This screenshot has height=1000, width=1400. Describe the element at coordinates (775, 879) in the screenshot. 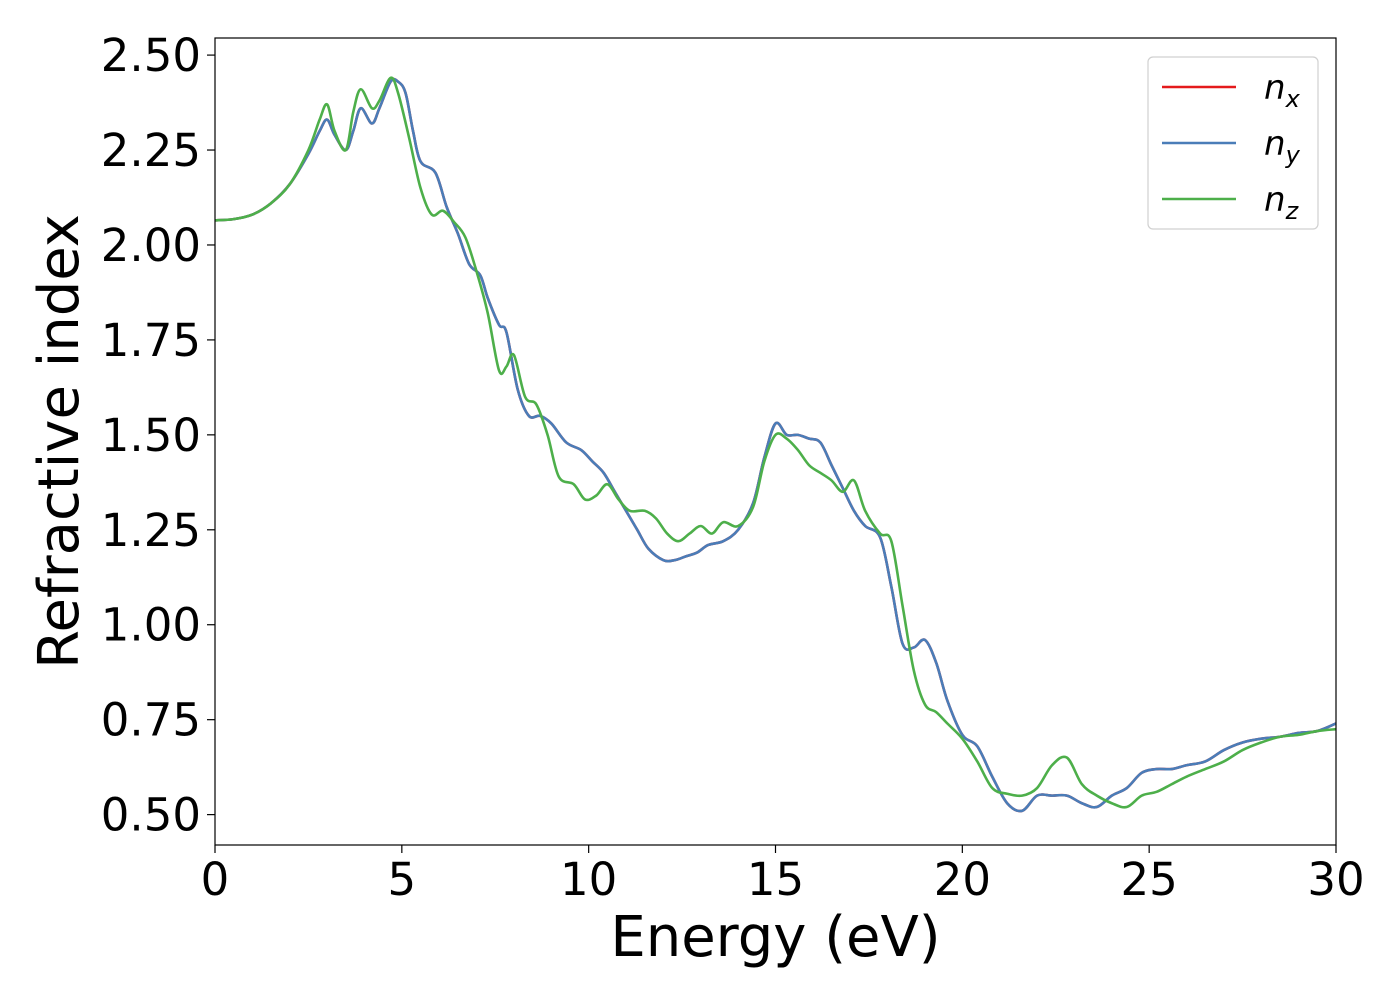

I see `x-tick-label: 15` at that location.